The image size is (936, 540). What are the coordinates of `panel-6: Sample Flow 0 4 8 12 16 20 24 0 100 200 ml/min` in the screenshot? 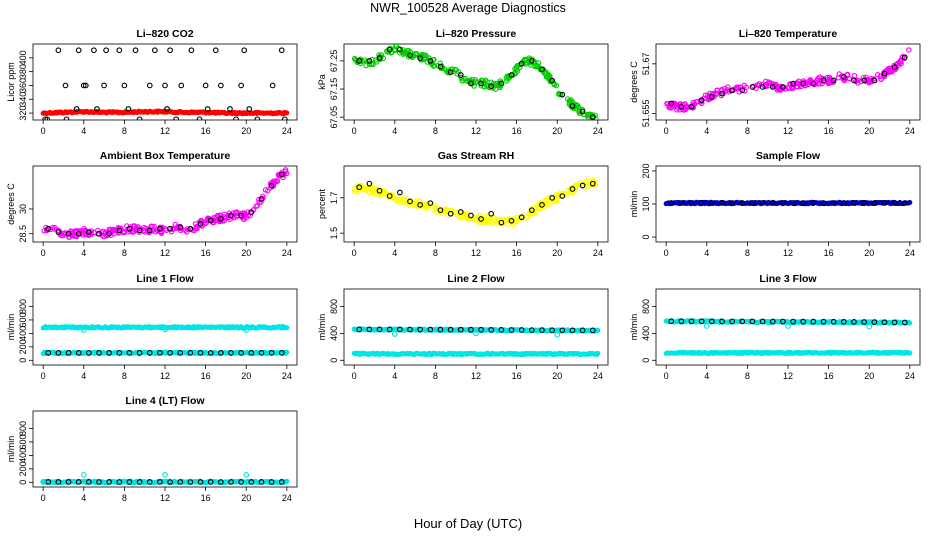 It's located at (775, 204).